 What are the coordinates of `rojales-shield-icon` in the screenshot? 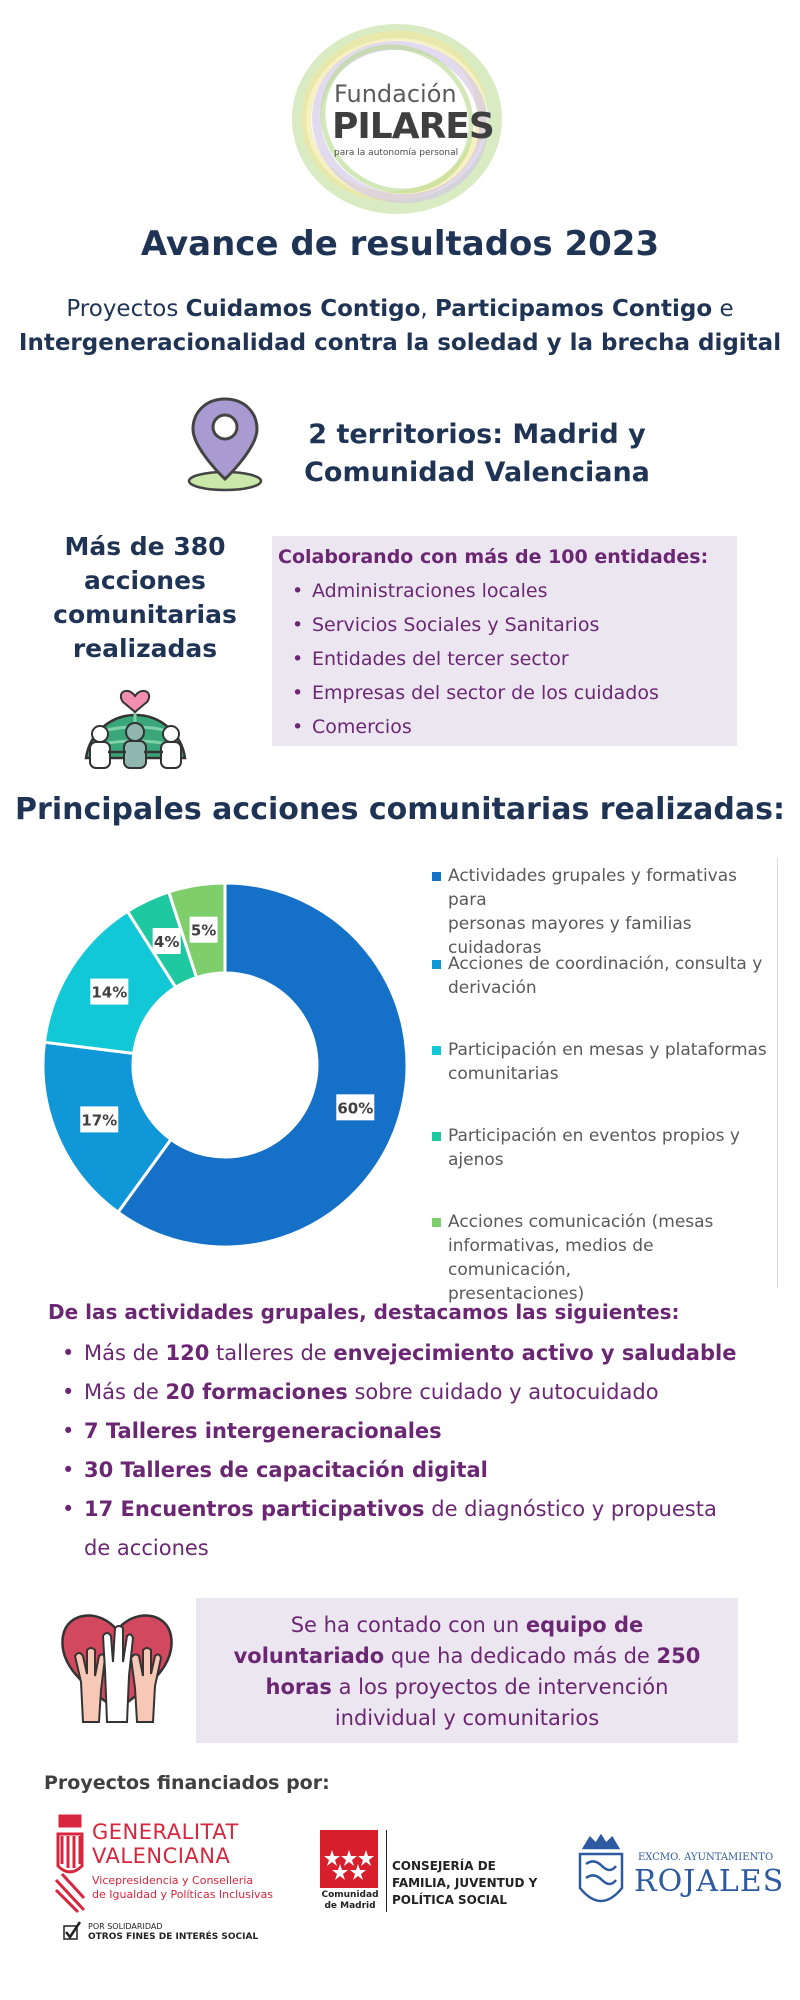 It's located at (601, 1868).